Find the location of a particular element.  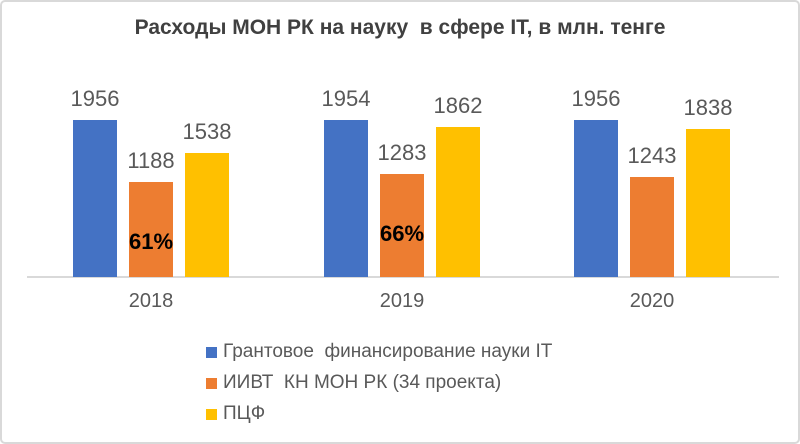

legend-item-1: ИИВТ КН МОН РК (34 проекта) is located at coordinates (379, 383).